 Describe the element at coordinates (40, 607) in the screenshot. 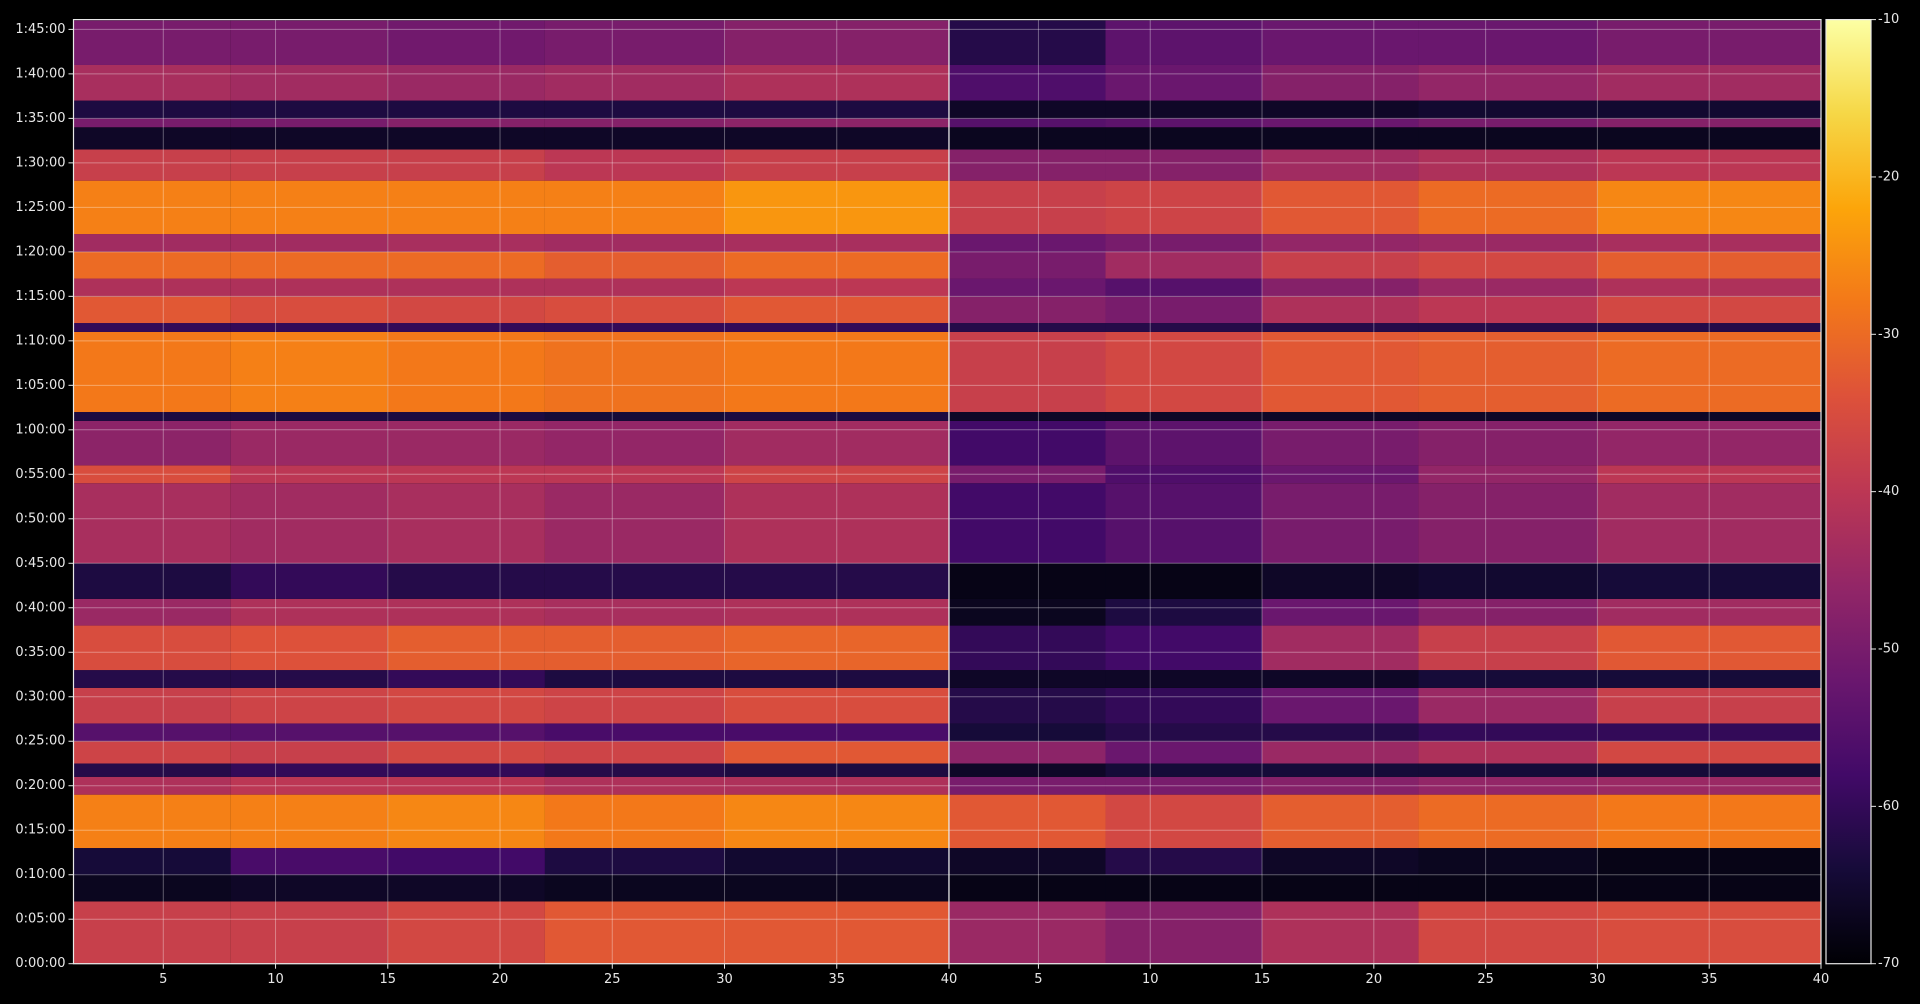

I see `y-tick-label: 0:40:00` at that location.